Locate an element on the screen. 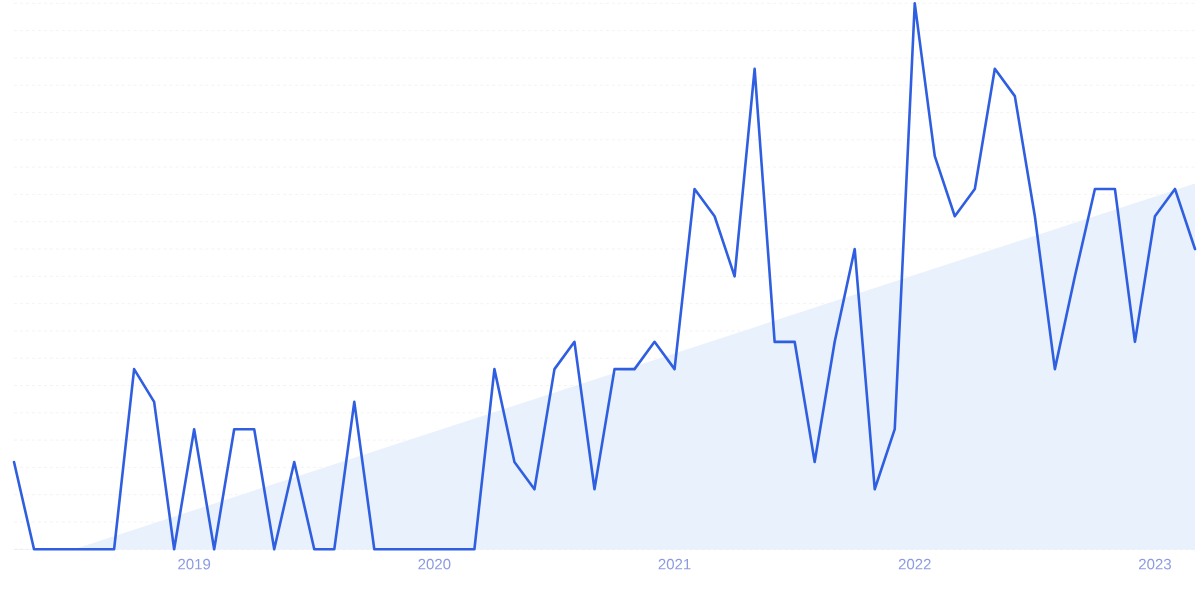 This screenshot has height=602, width=1200. x-tick-label: 2020 is located at coordinates (434, 564).